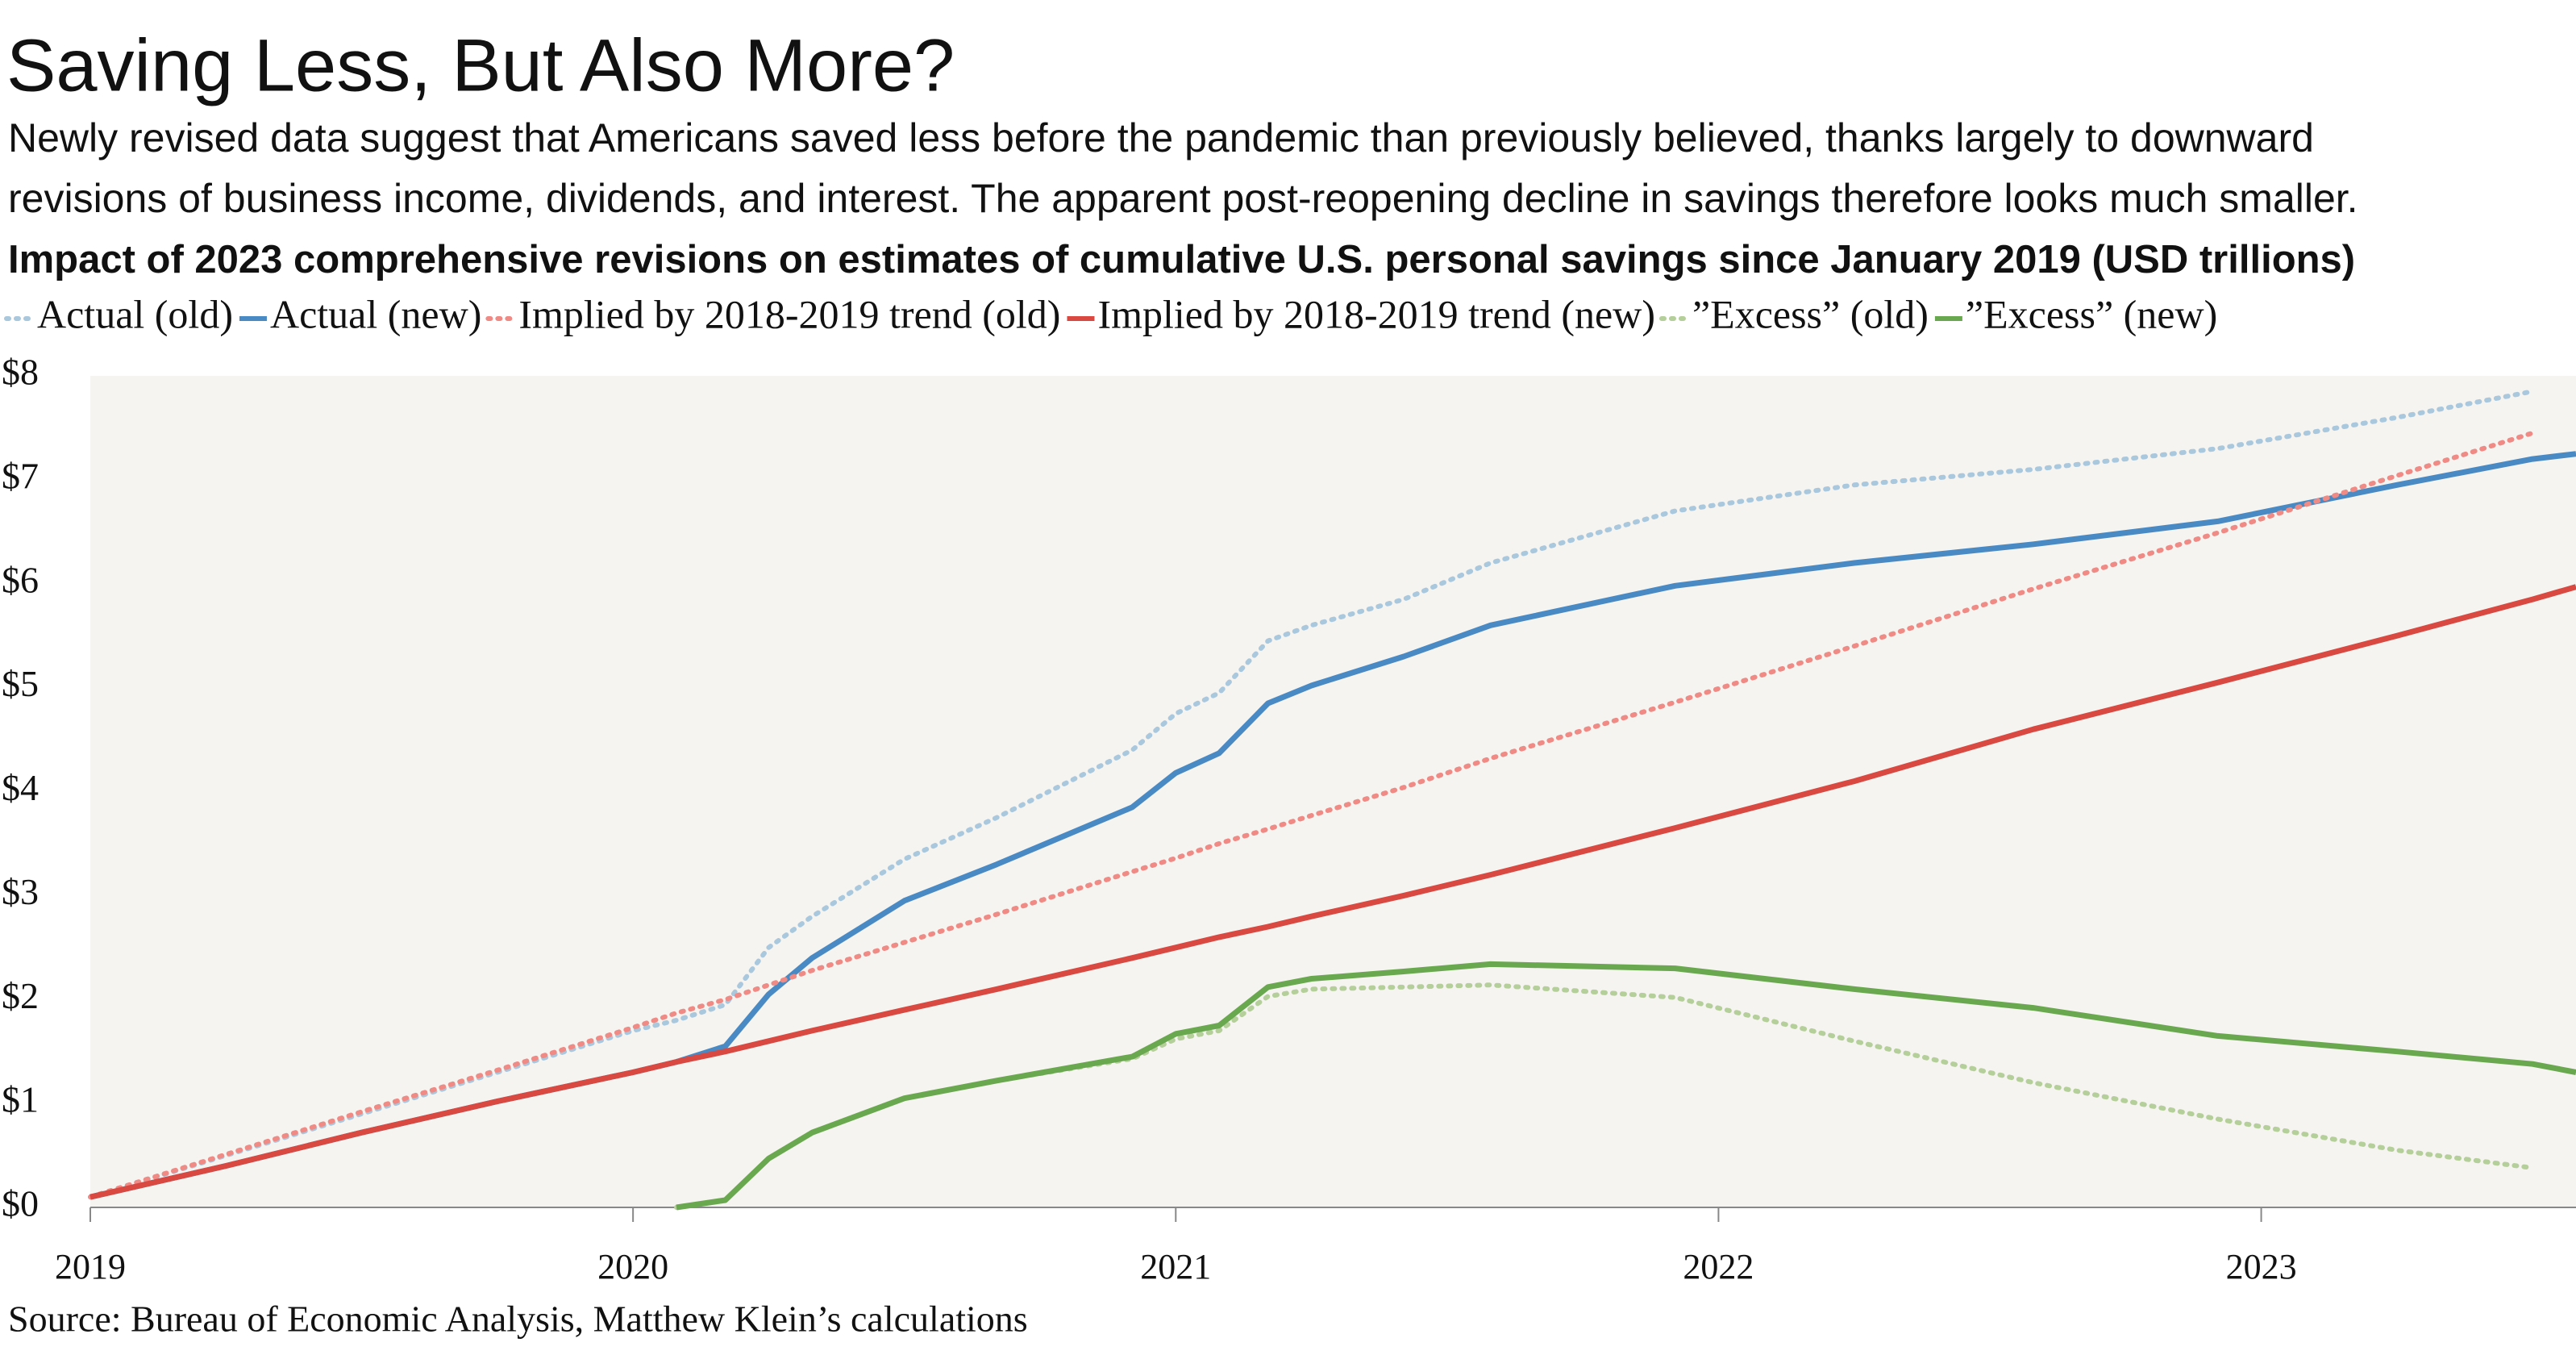 The height and width of the screenshot is (1355, 2576). I want to click on y-tick-label: $4, so click(20, 787).